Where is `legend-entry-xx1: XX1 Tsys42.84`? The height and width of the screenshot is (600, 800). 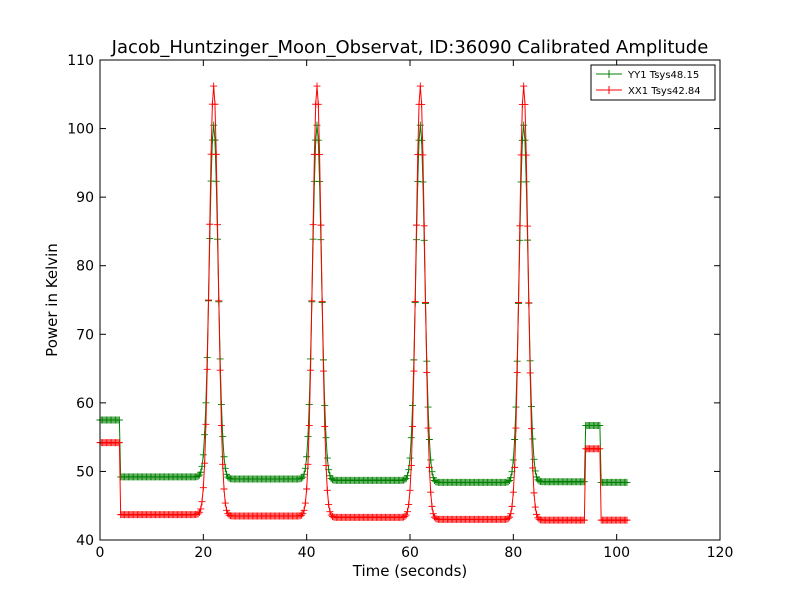
legend-entry-xx1: XX1 Tsys42.84 is located at coordinates (648, 91).